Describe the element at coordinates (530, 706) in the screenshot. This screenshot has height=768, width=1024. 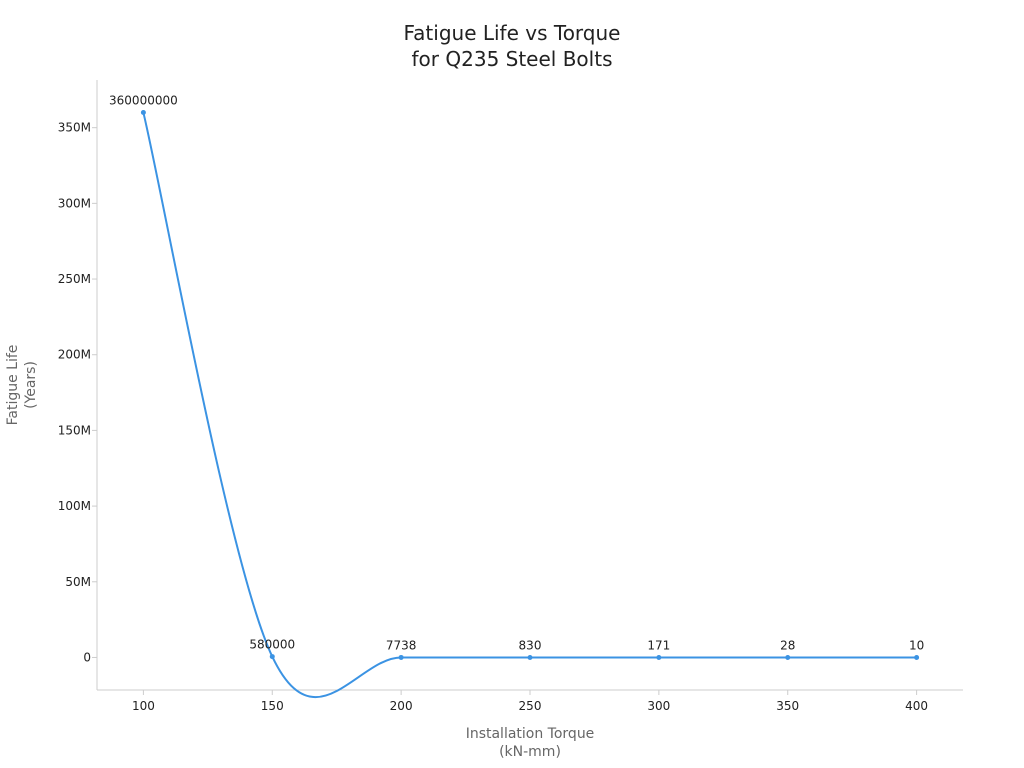
I see `x-tick-label: 250` at that location.